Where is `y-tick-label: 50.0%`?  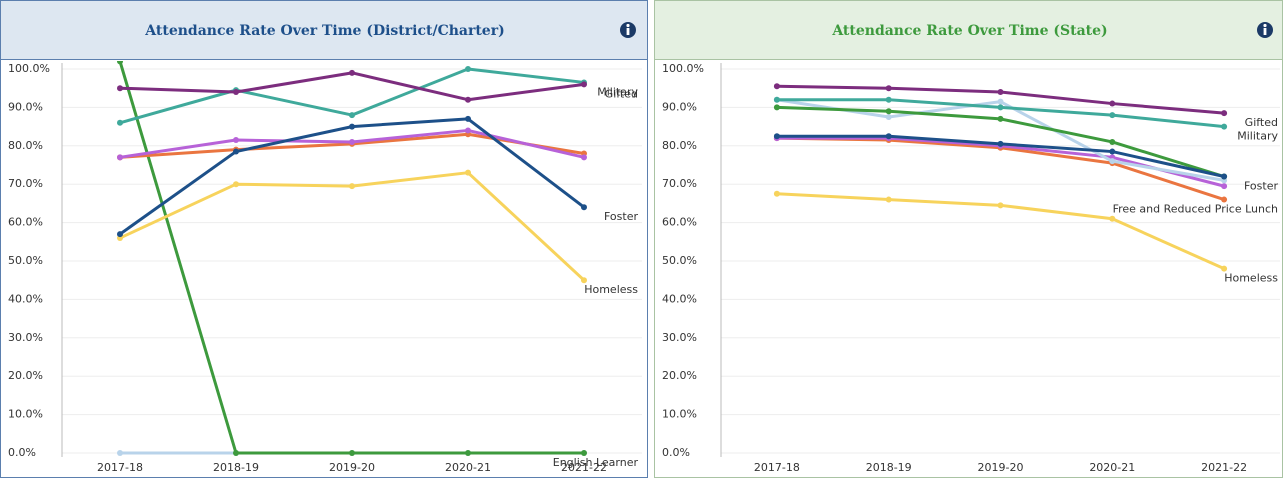 y-tick-label: 50.0% is located at coordinates (679, 260).